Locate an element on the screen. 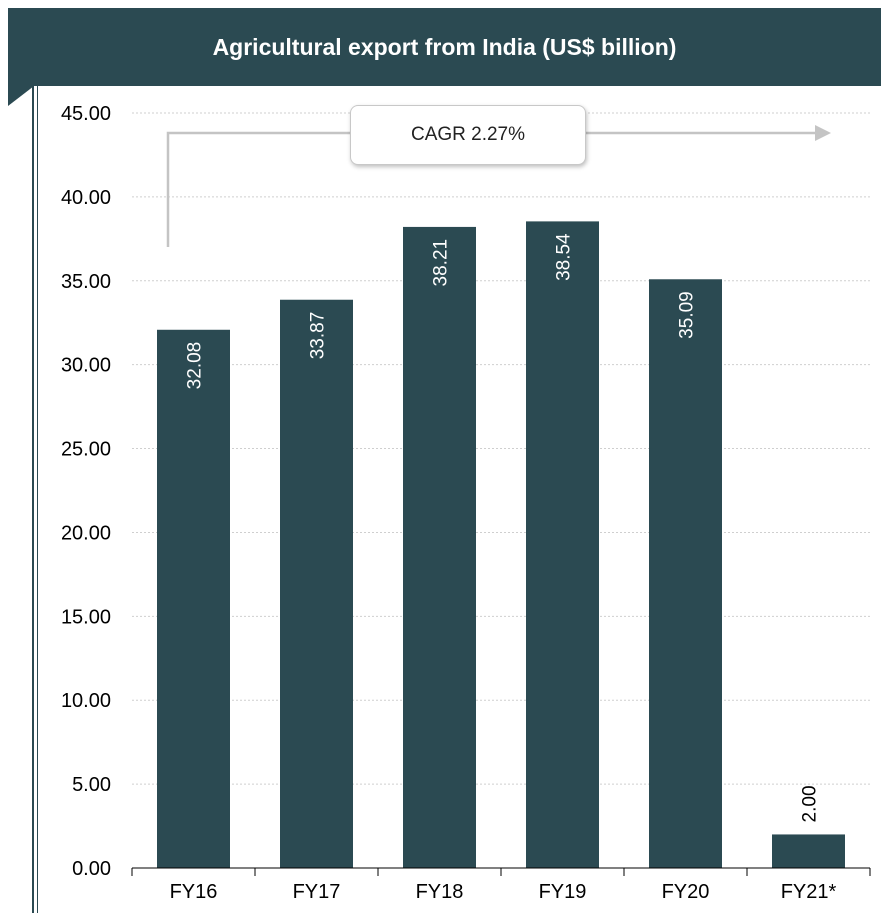  value-label: 38.54 is located at coordinates (564, 257).